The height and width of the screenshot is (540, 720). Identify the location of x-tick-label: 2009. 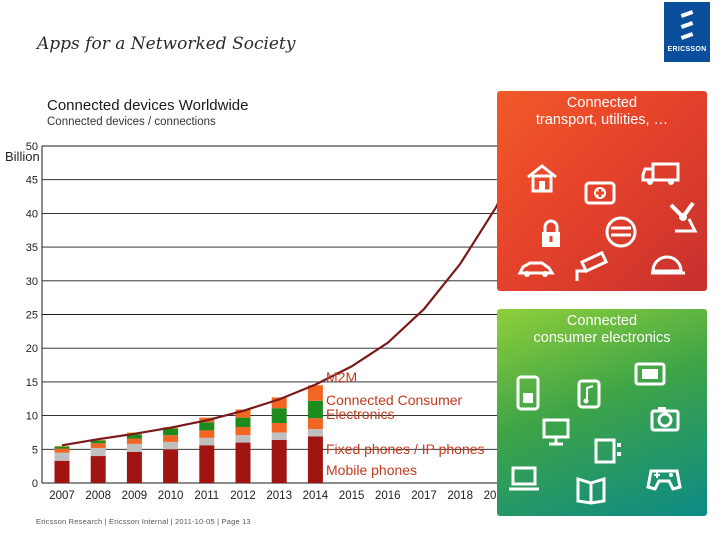
(135, 496).